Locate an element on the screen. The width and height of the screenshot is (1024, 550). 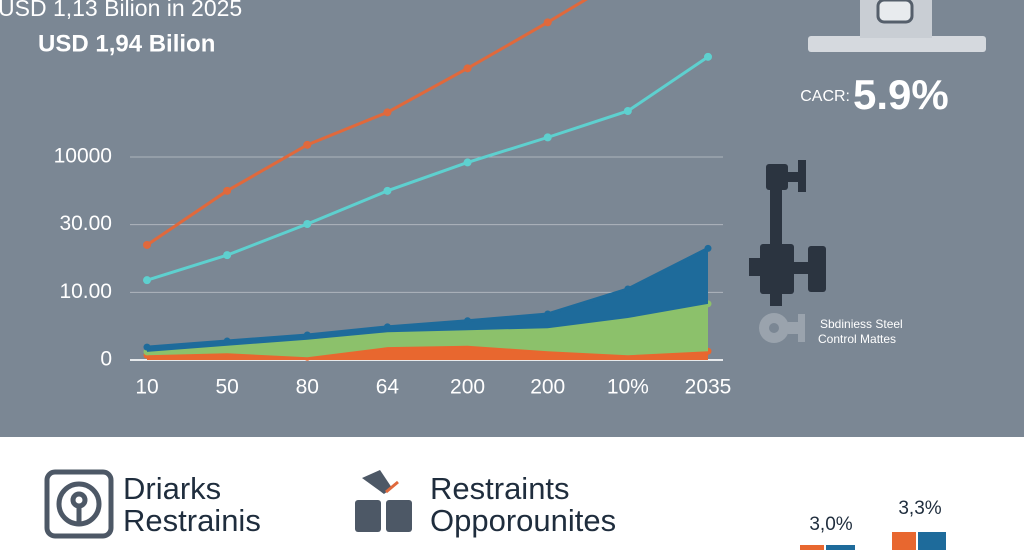
percent-label: 3,3% is located at coordinates (919, 508).